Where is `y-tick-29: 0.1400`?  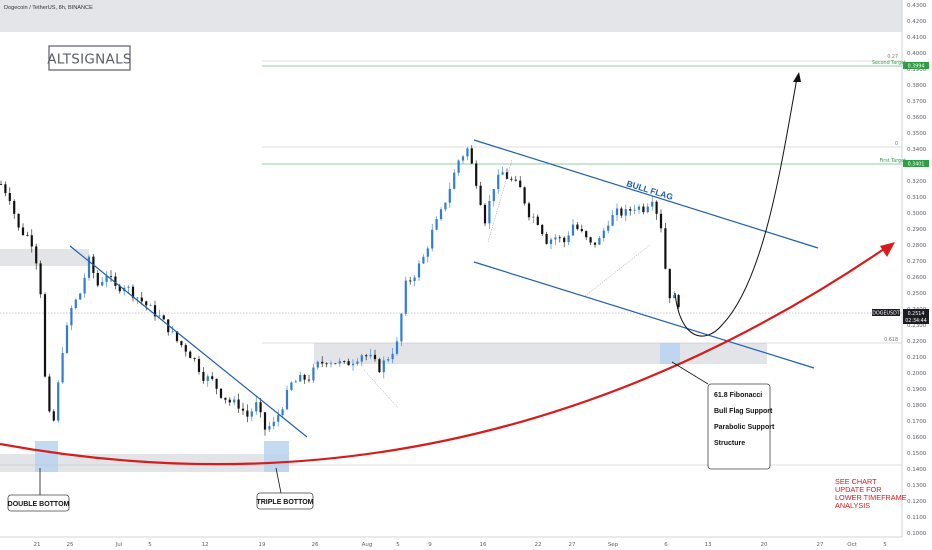
y-tick-29: 0.1400 is located at coordinates (917, 470).